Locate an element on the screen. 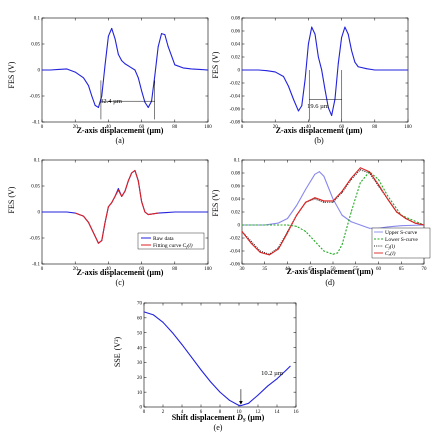  xtick-label-b: 80 is located at coordinates (375, 127).